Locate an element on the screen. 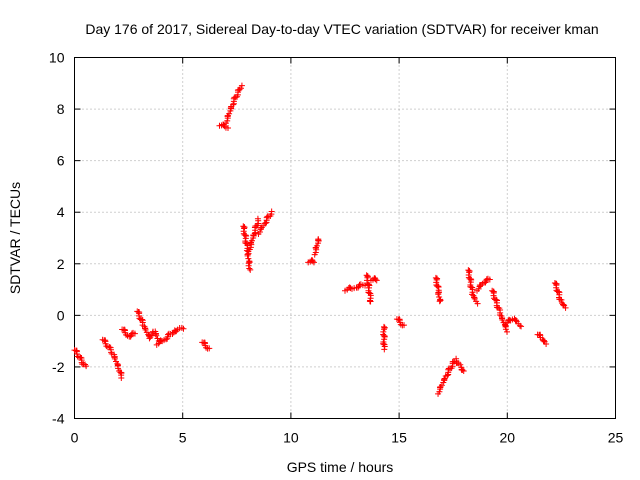  x-axis-label: GPS time / hours is located at coordinates (340, 467).